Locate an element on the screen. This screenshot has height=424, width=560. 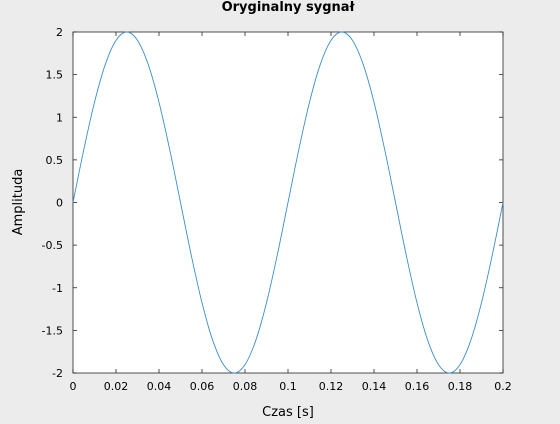
x-axis-label: Czas [s] is located at coordinates (288, 412).